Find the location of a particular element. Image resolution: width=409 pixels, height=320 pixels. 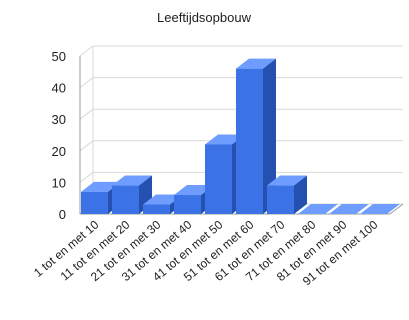

chart-title: Leeftijdsopbouw is located at coordinates (204, 17).